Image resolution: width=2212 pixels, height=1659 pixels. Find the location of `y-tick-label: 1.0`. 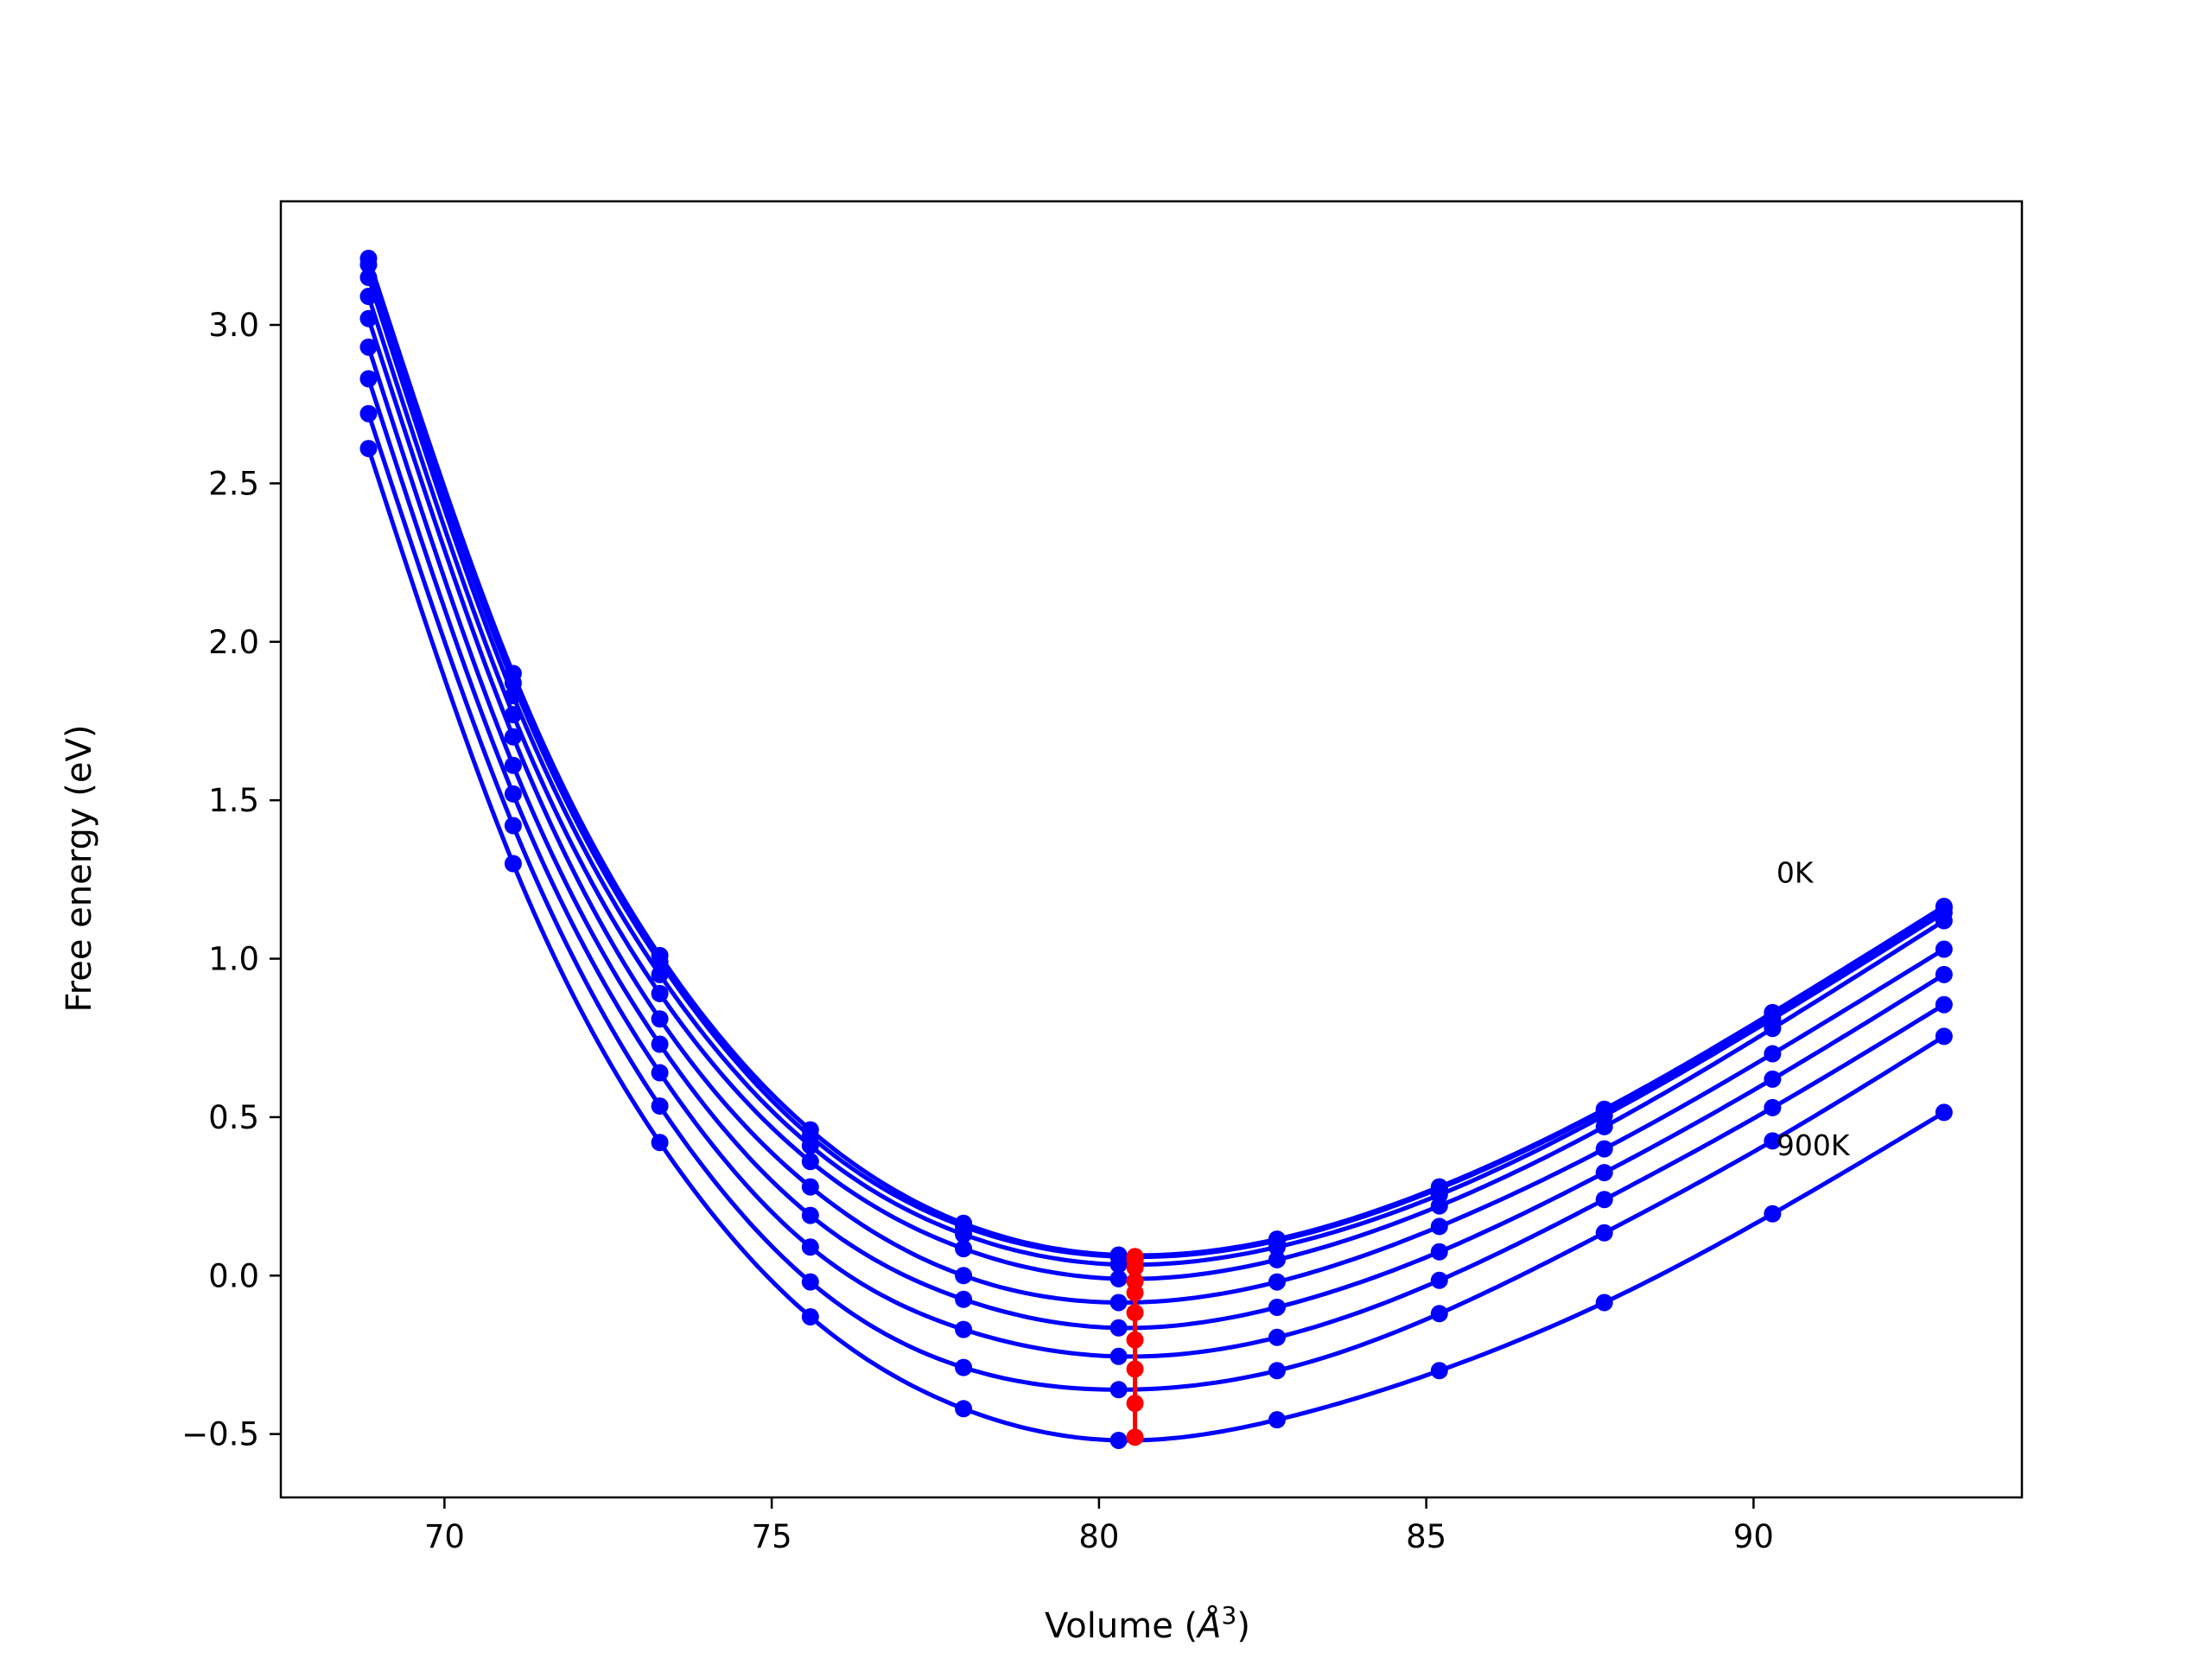

y-tick-label: 1.0 is located at coordinates (233, 959).